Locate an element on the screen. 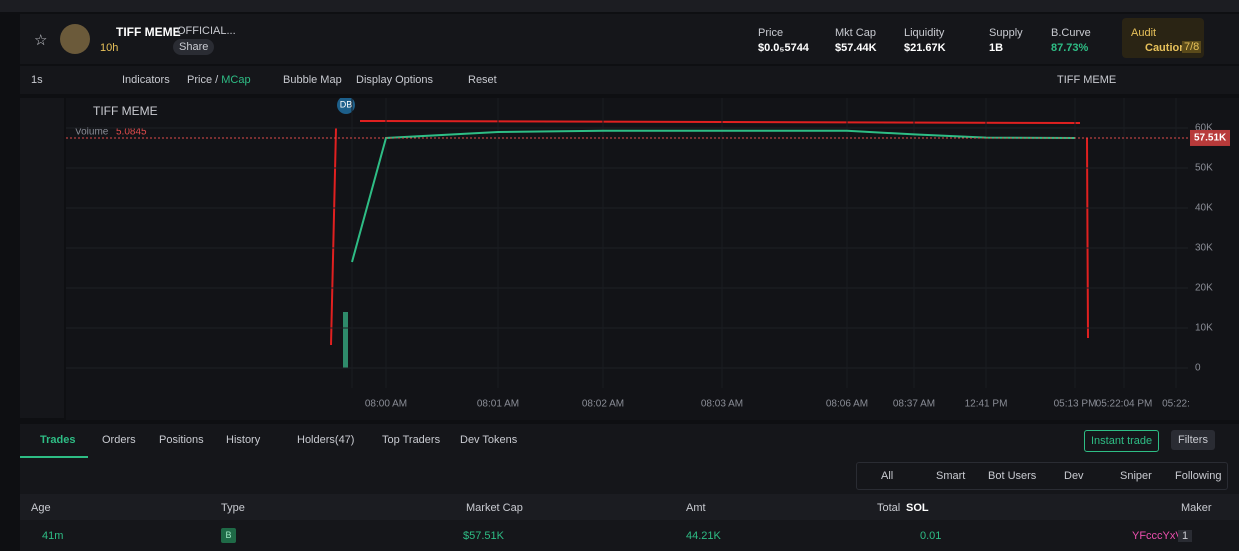 This screenshot has height=551, width=1239. audit-label: Audit is located at coordinates (1144, 33).